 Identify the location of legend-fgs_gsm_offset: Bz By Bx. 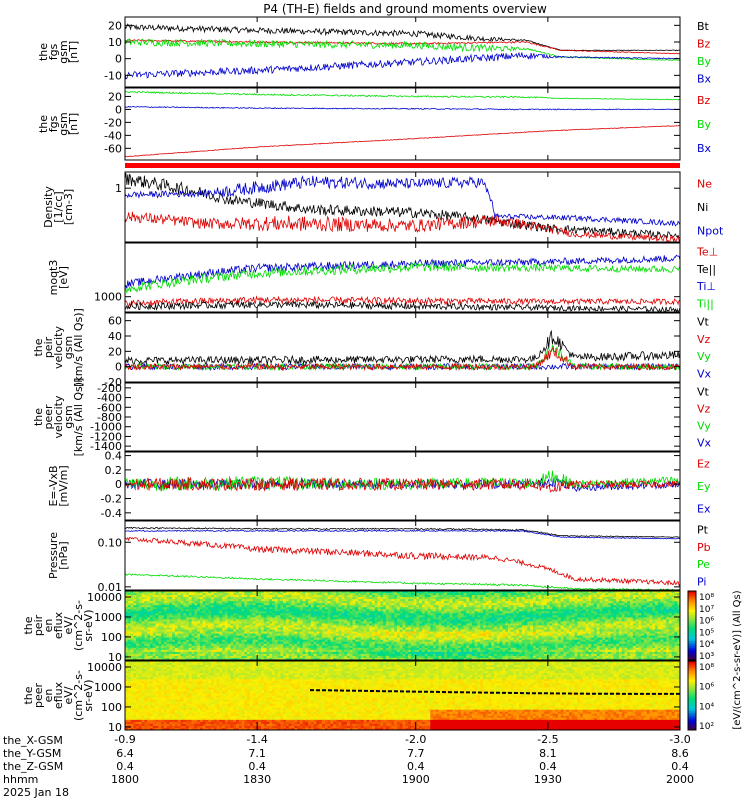
(704, 124).